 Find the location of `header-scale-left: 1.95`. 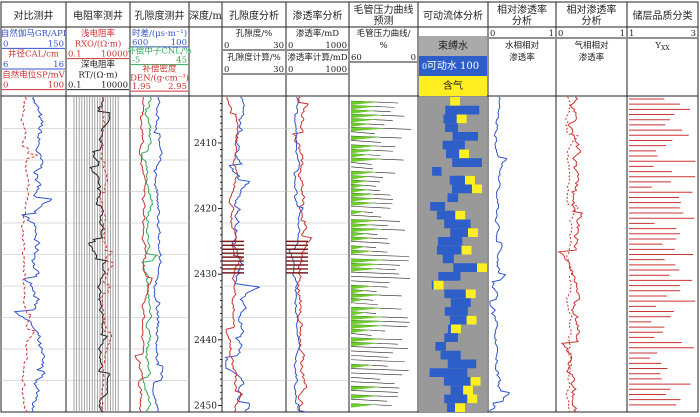

header-scale-left: 1.95 is located at coordinates (141, 87).